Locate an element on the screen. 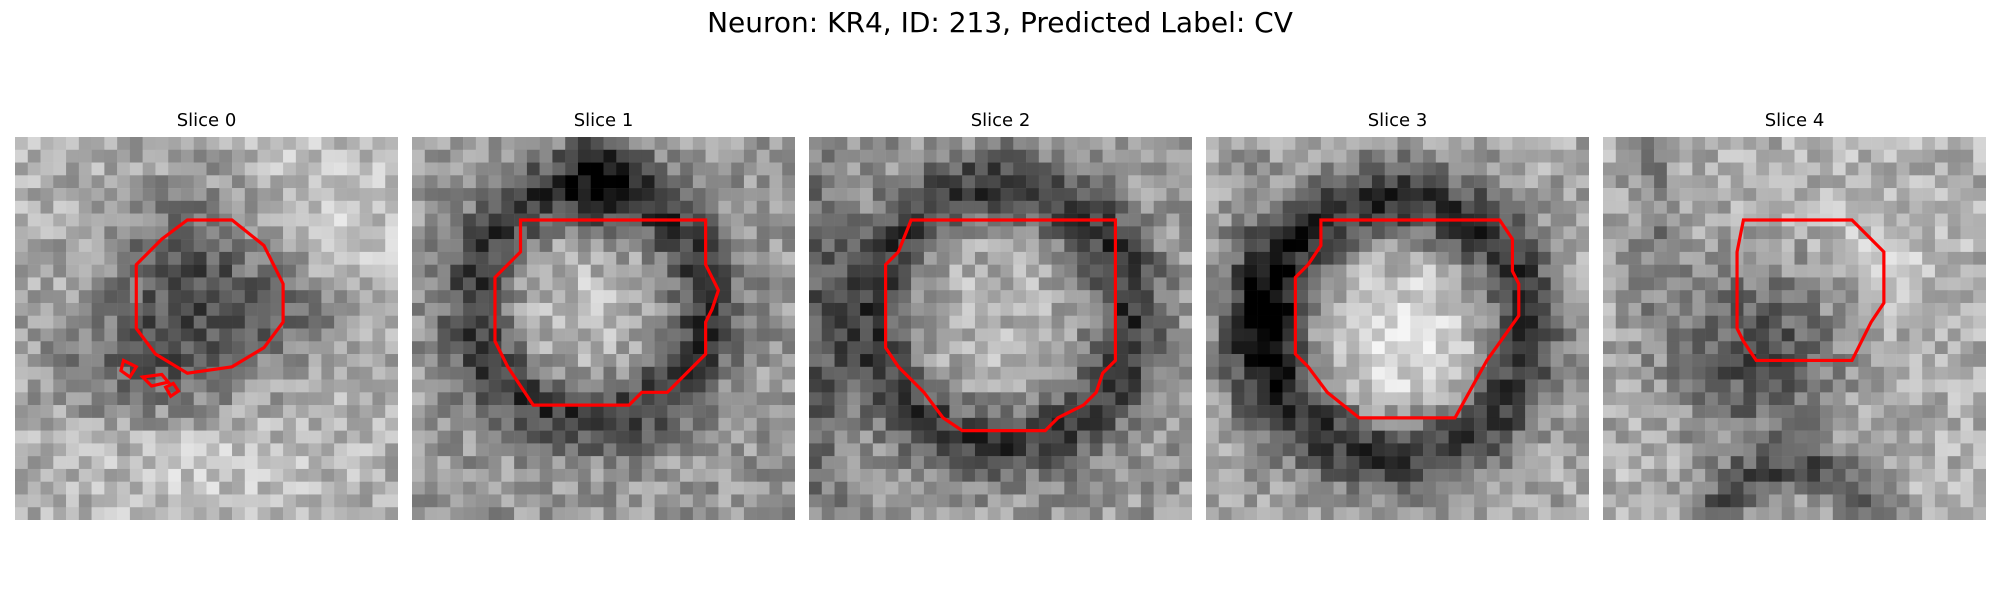  slice-panel-0: Slice 0 is located at coordinates (206, 315).